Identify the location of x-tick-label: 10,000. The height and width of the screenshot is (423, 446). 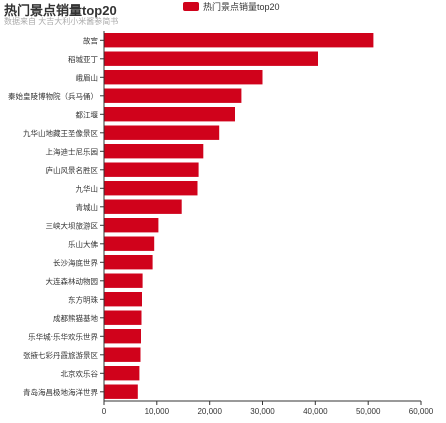
(157, 411).